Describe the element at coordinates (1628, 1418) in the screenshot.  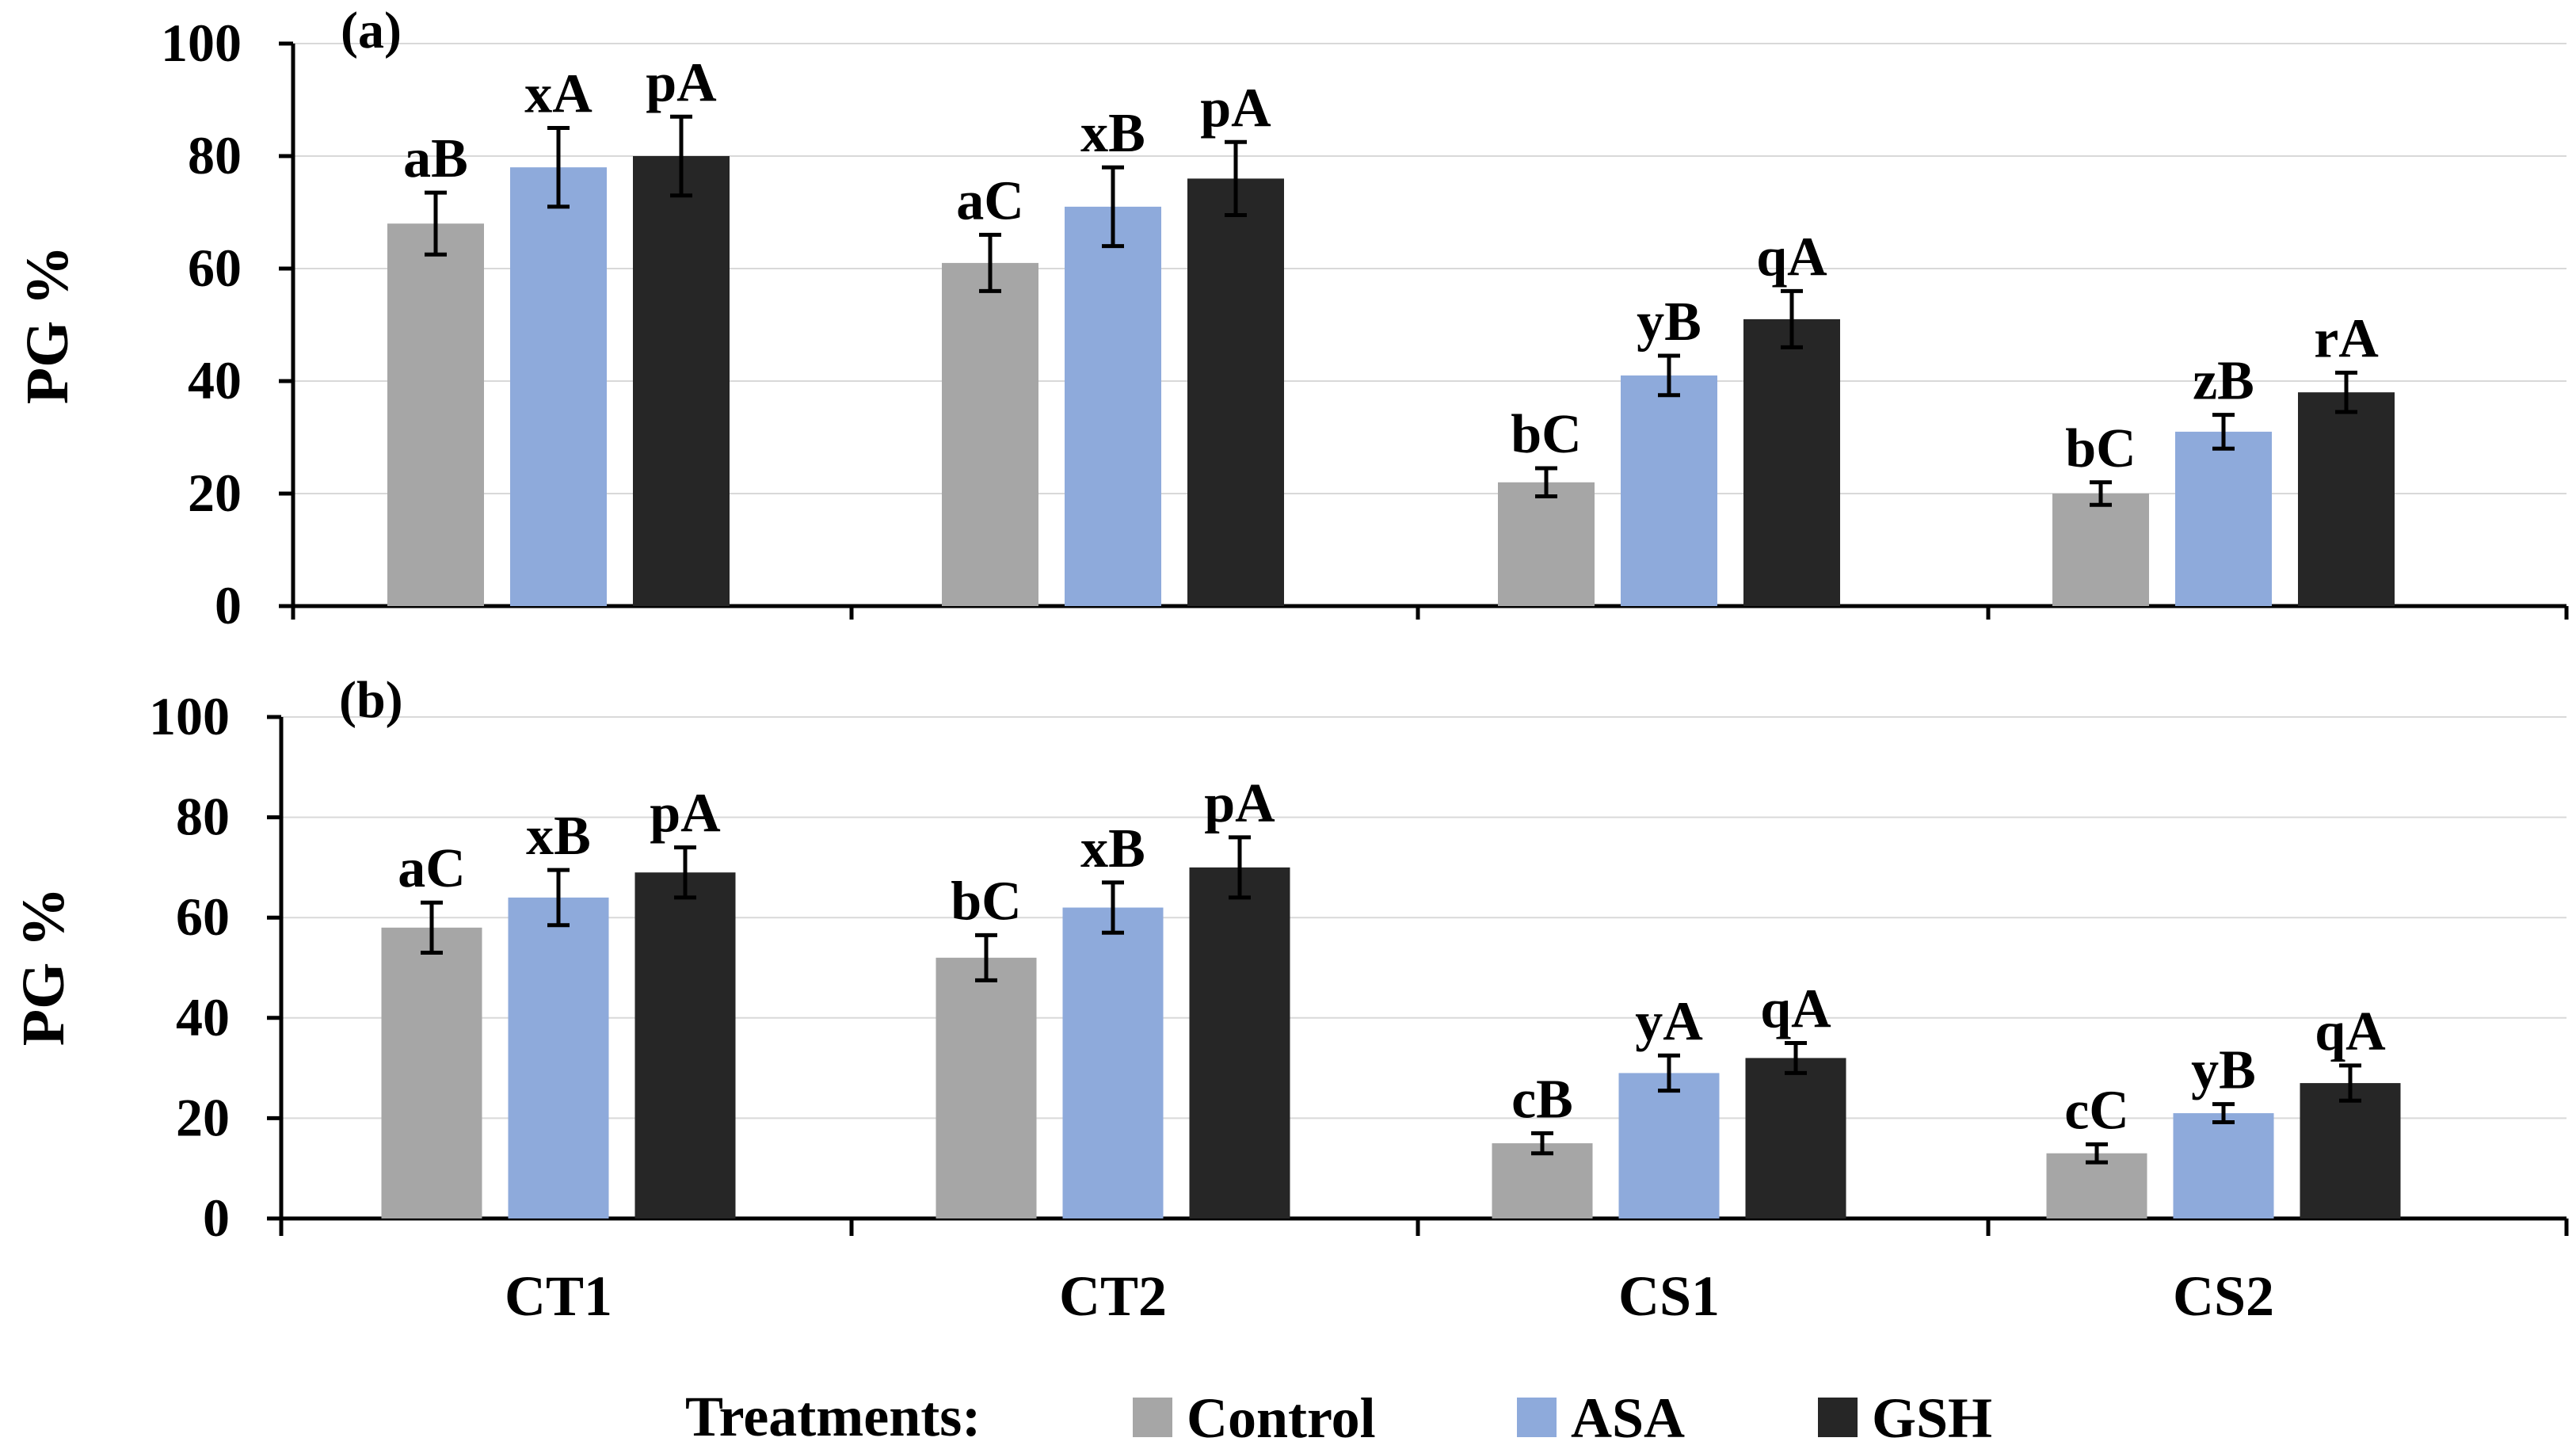
I see `legend-label-asa: ASA` at that location.